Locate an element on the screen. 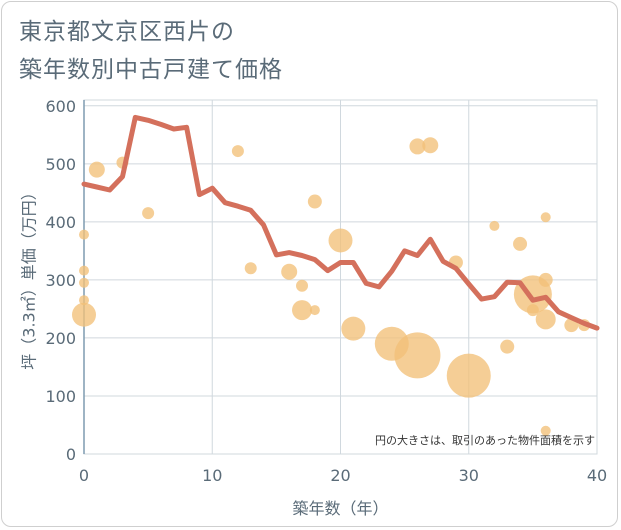  bubble-size-note: 円の大きさは、取引のあった物件面積を示す is located at coordinates (485, 440).